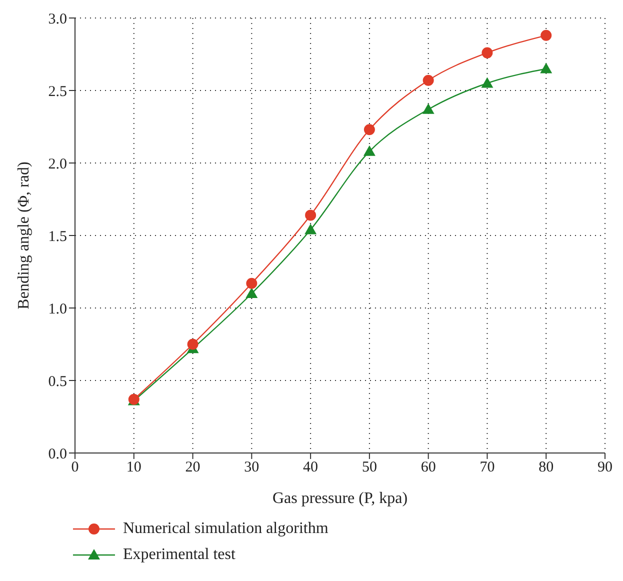 The image size is (623, 581). What do you see at coordinates (546, 468) in the screenshot?
I see `x-tick-label: 80` at bounding box center [546, 468].